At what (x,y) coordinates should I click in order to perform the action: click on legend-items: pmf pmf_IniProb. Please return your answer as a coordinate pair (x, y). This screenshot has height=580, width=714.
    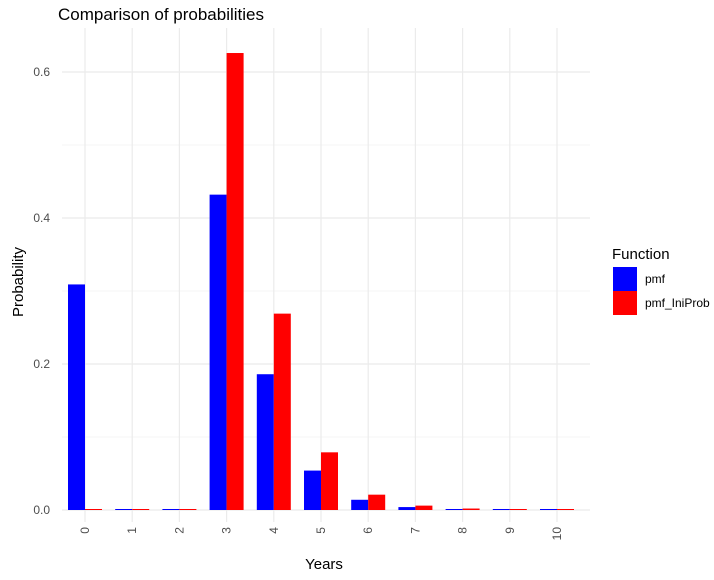
    Looking at the image, I should click on (661, 291).